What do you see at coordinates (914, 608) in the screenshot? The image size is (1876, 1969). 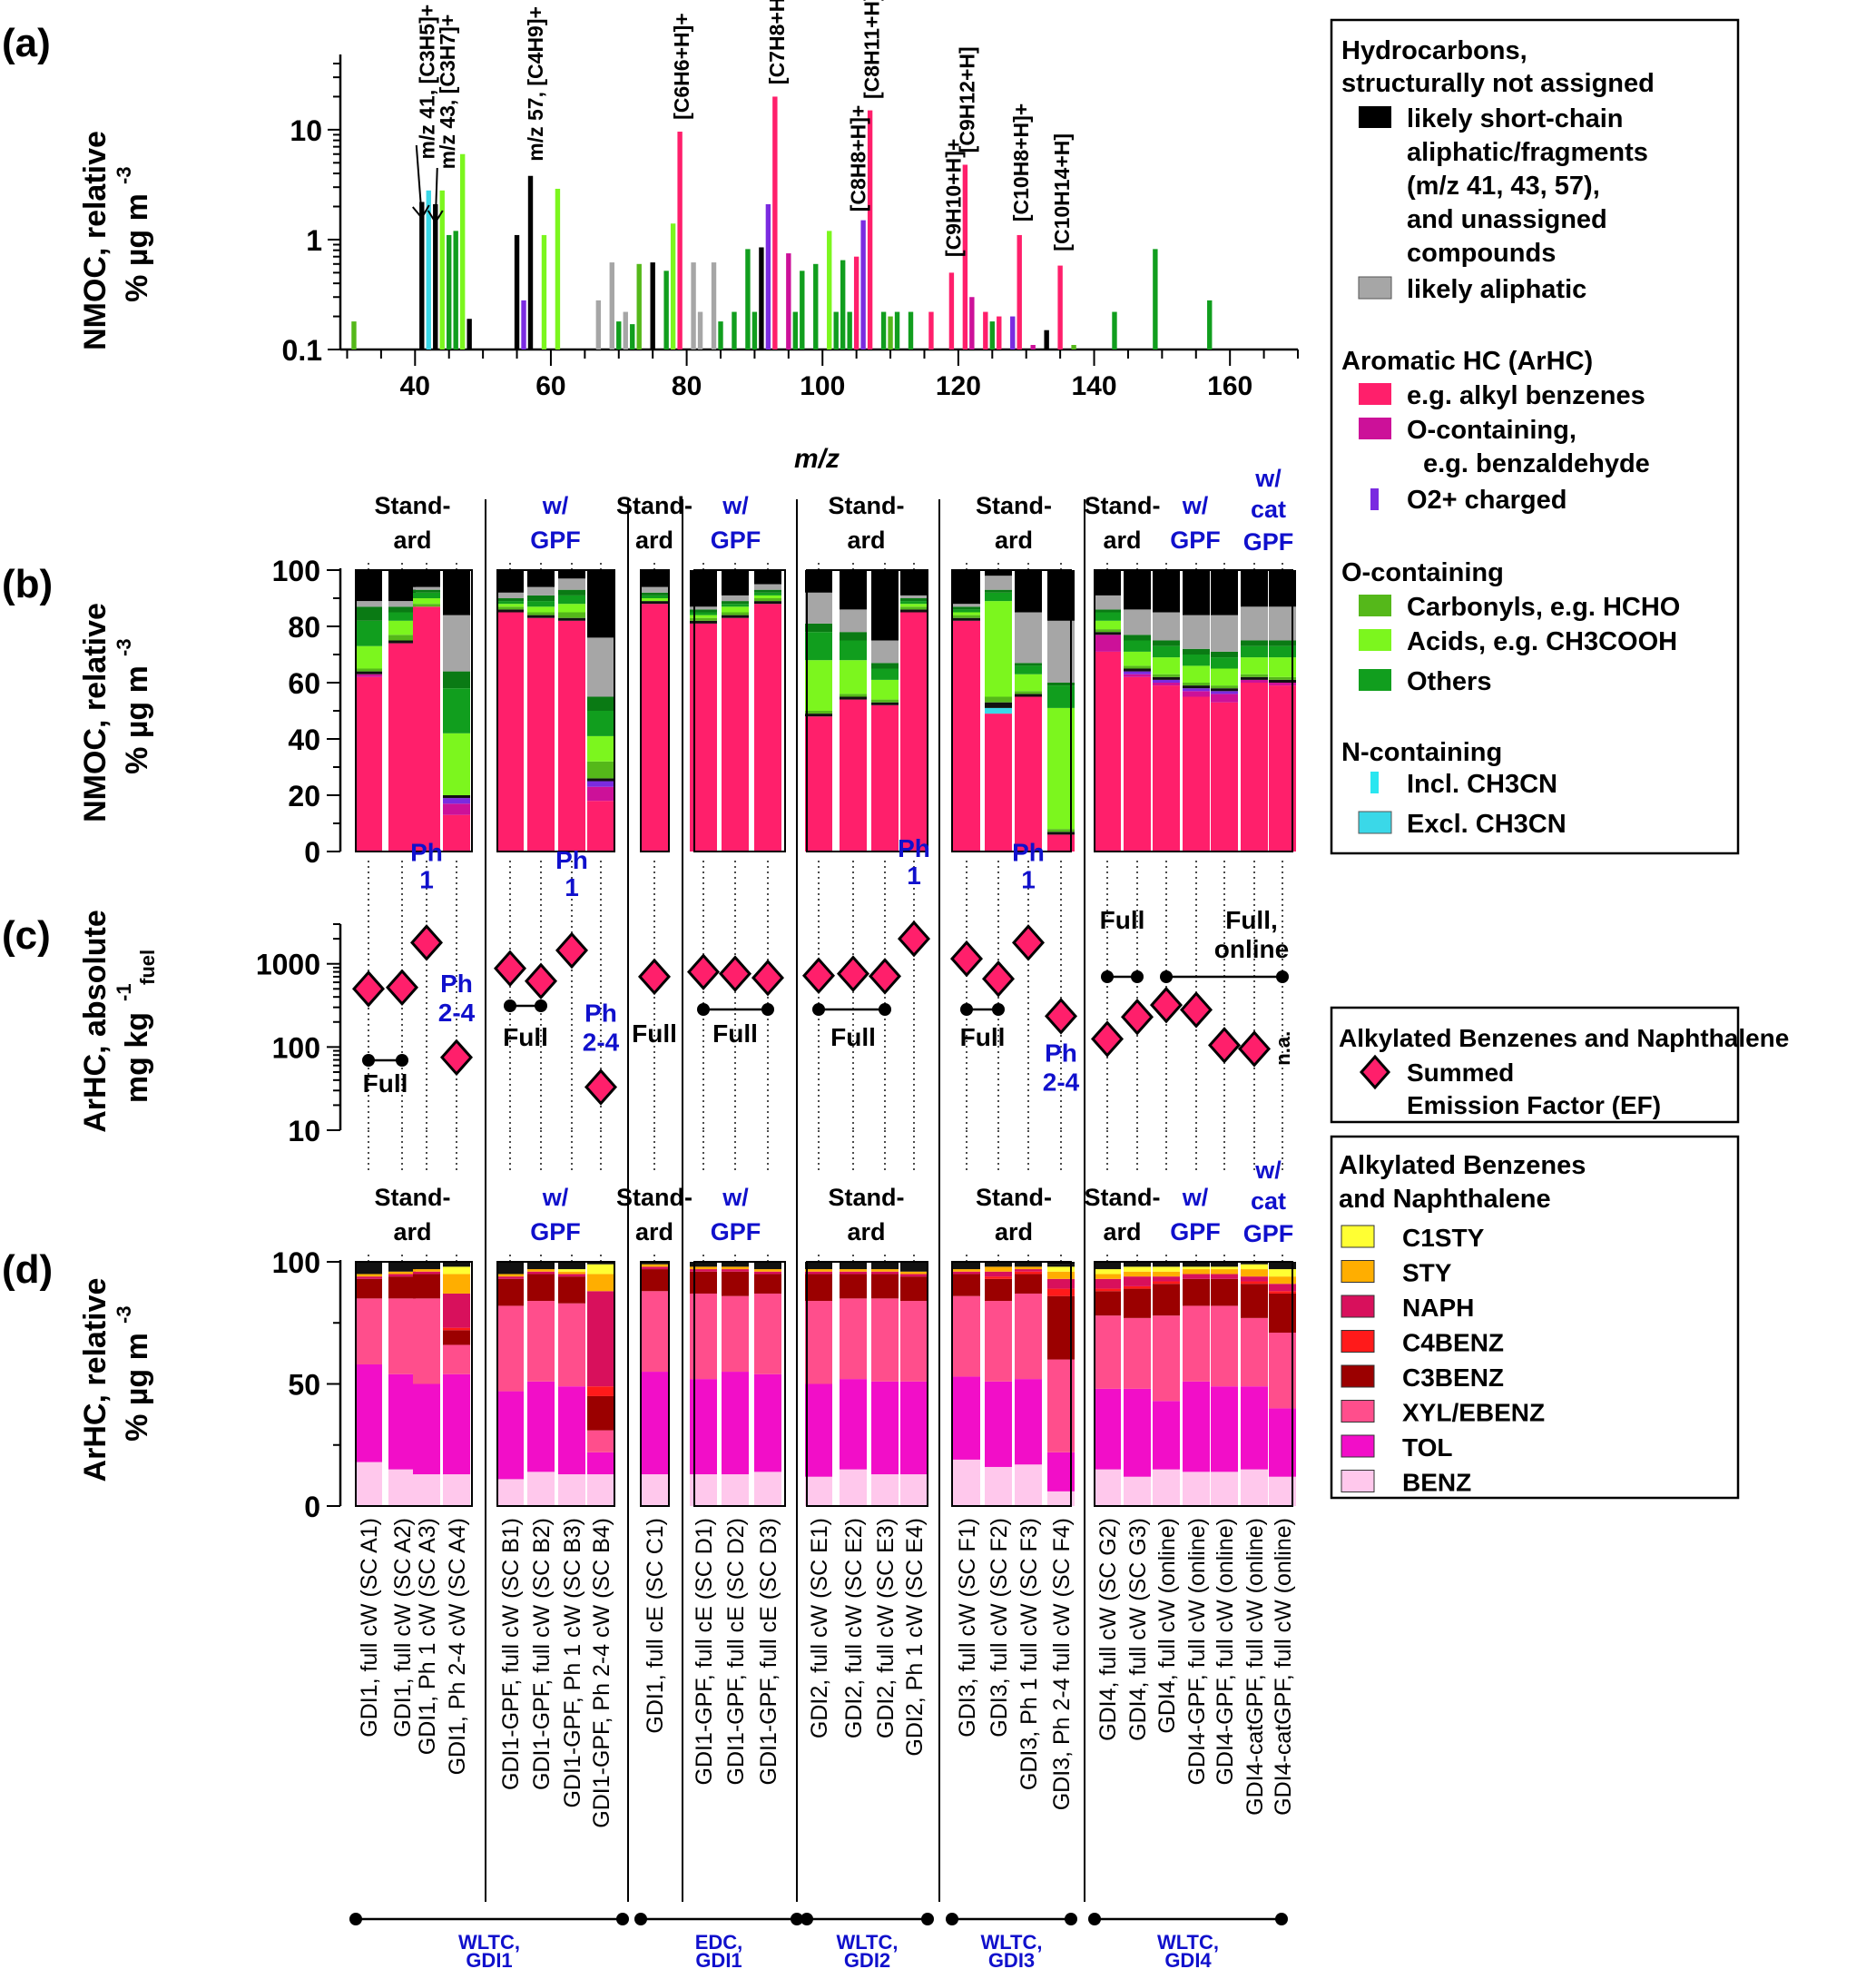 I see `bar-b-15-carb` at bounding box center [914, 608].